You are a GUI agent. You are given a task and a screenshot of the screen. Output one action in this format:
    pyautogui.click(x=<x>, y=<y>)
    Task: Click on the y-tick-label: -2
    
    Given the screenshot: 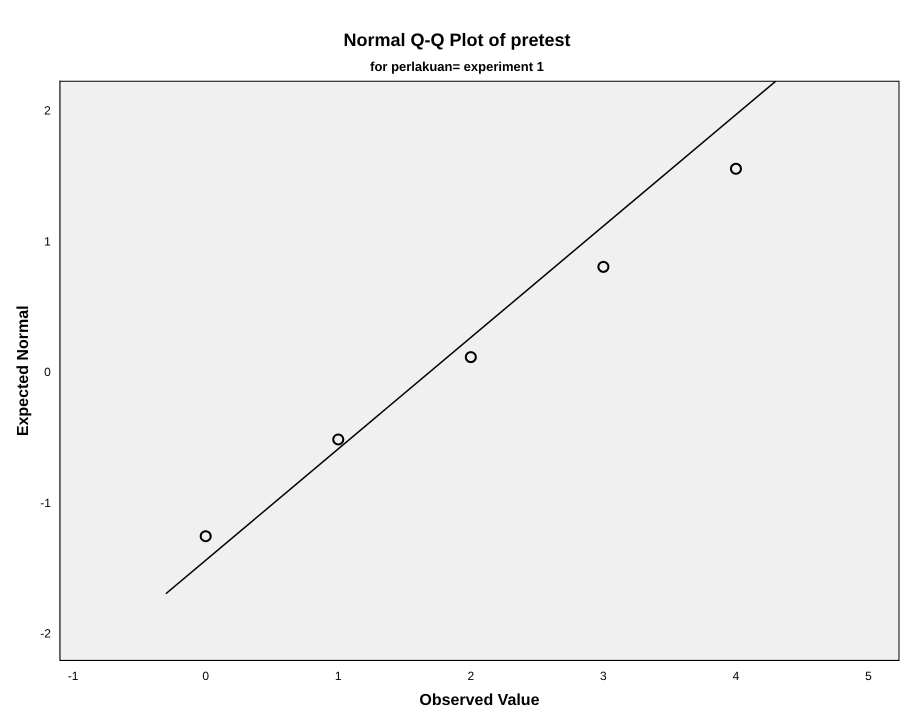 What is the action you would take?
    pyautogui.click(x=46, y=633)
    